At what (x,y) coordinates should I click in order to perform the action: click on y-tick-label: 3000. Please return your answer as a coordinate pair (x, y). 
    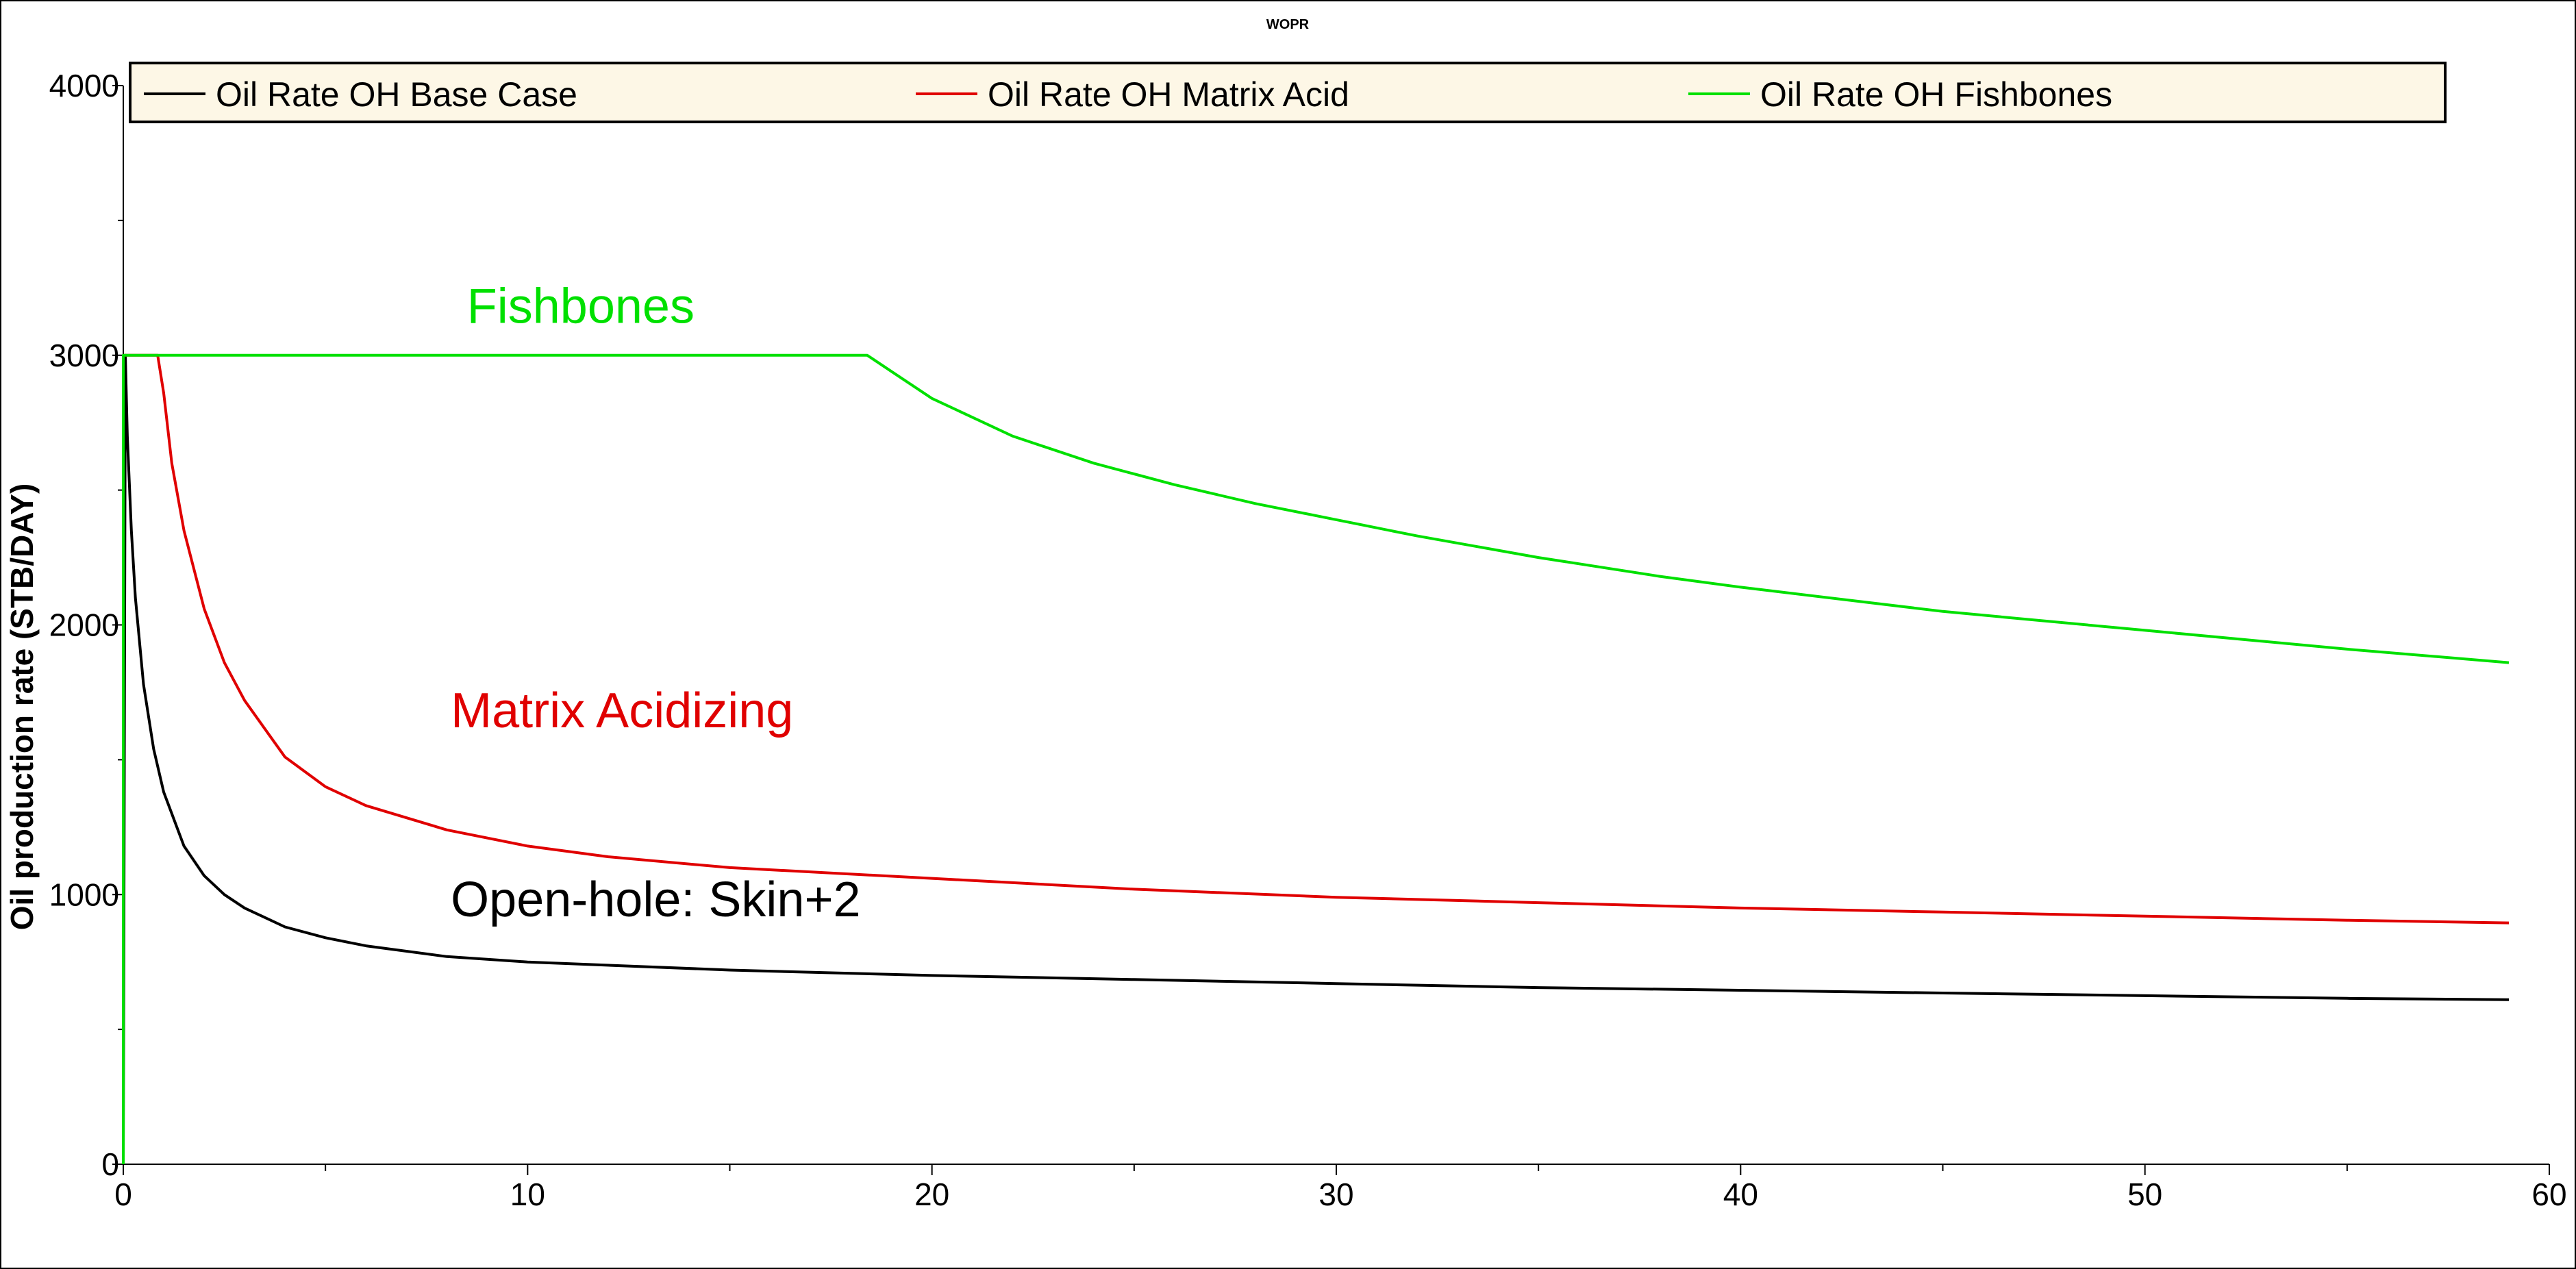
    Looking at the image, I should click on (84, 355).